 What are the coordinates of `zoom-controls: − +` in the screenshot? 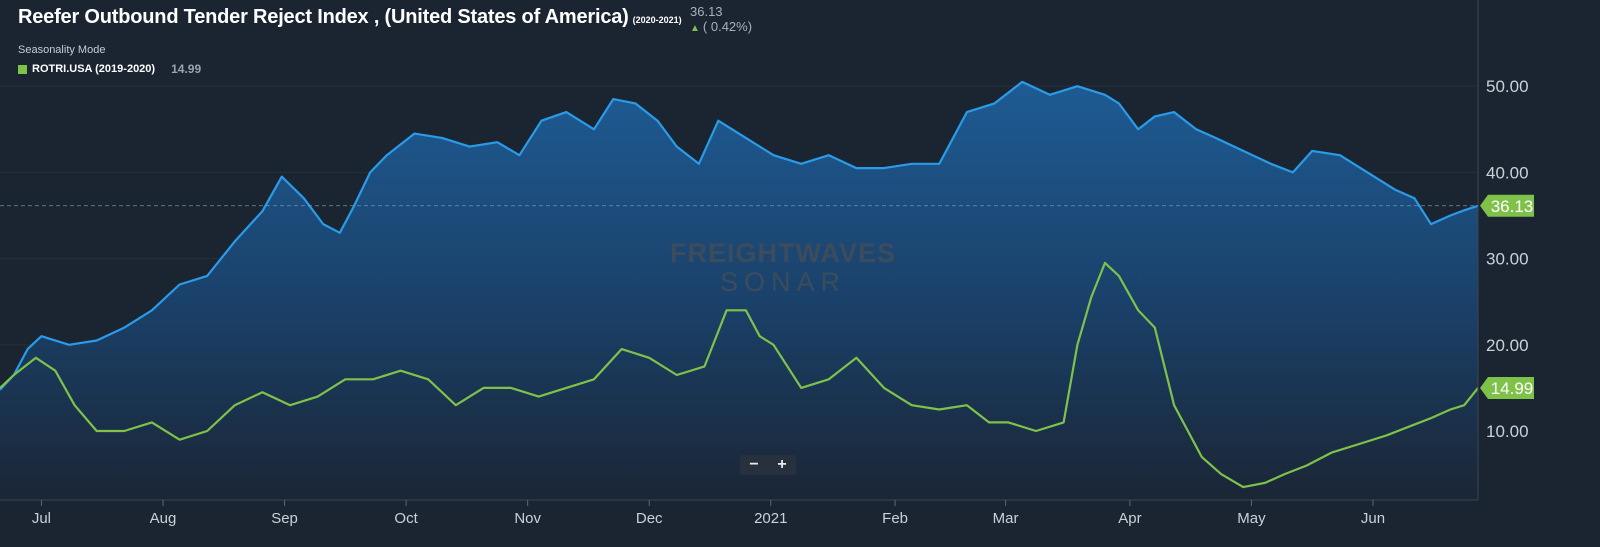 It's located at (768, 465).